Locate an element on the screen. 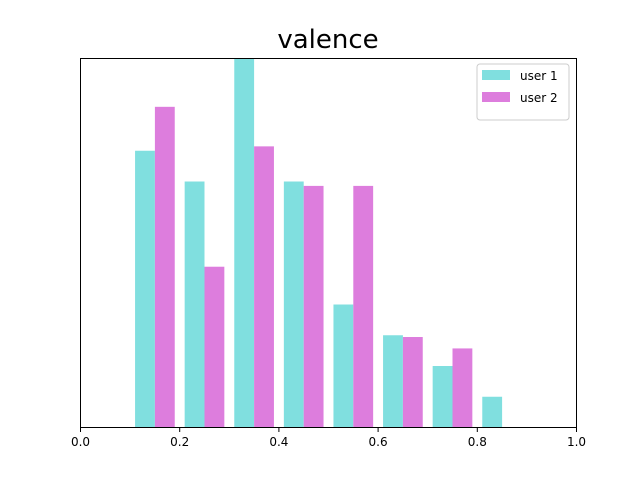 The width and height of the screenshot is (640, 480). legend: user 1 user 2 is located at coordinates (523, 92).